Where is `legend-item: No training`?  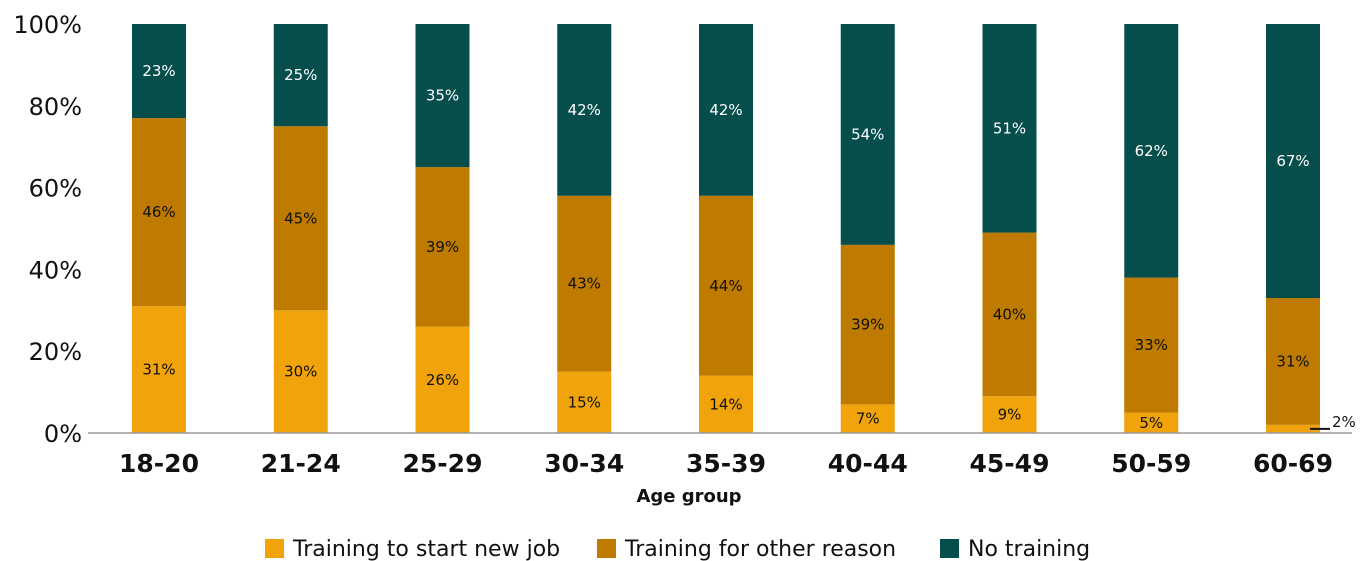
legend-item: No training is located at coordinates (1015, 549).